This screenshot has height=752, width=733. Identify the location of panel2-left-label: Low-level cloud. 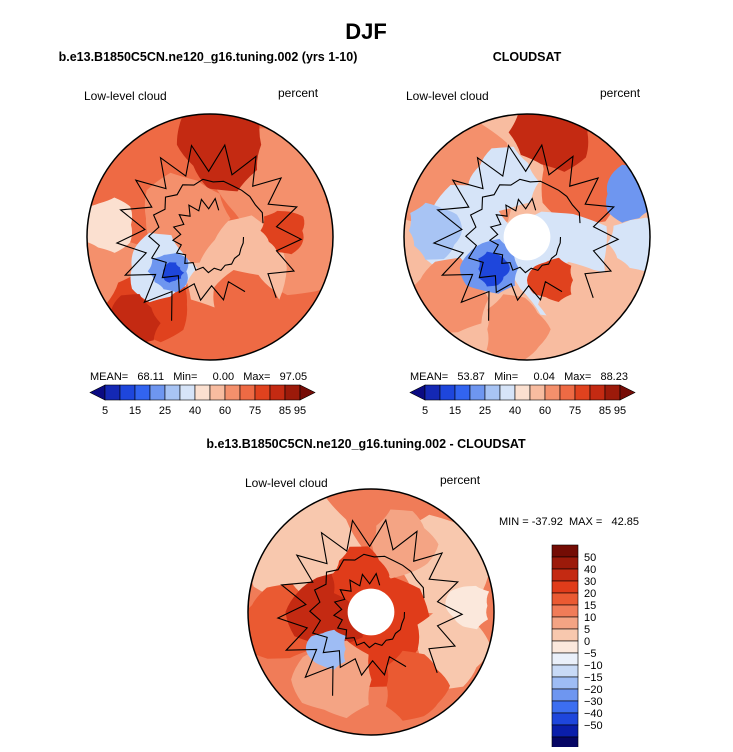
(447, 96).